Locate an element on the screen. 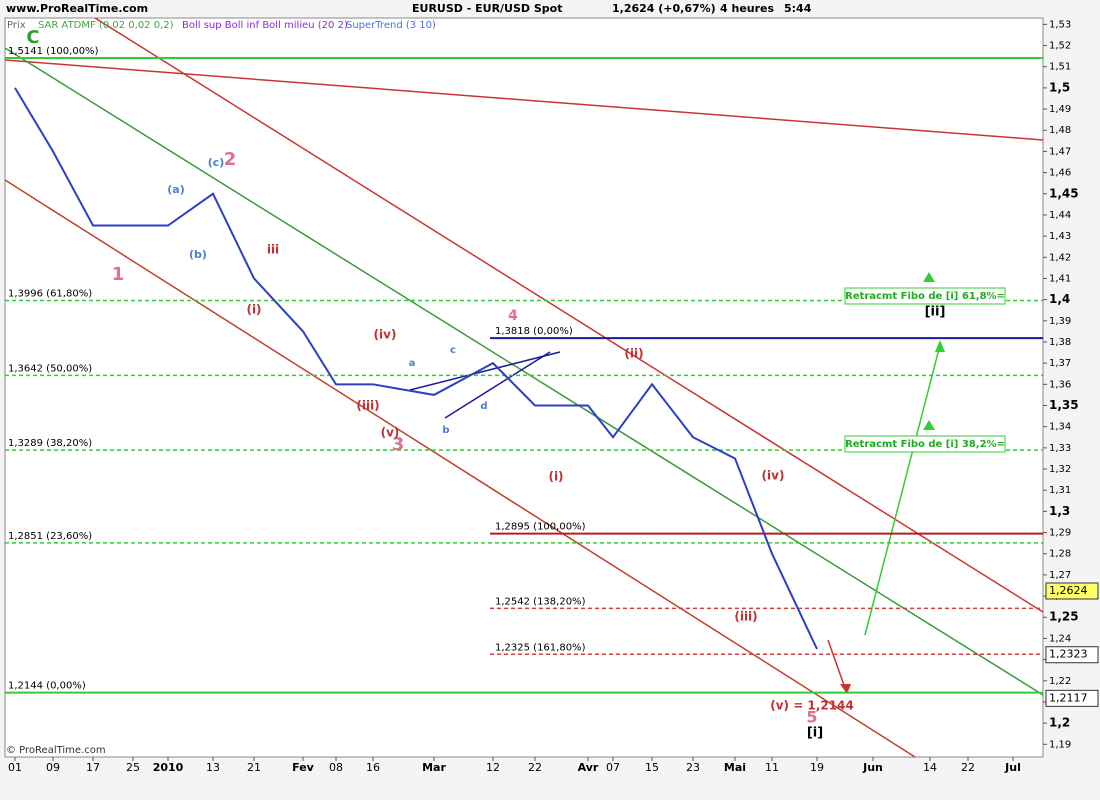  x-tick-label: Mai is located at coordinates (735, 767).